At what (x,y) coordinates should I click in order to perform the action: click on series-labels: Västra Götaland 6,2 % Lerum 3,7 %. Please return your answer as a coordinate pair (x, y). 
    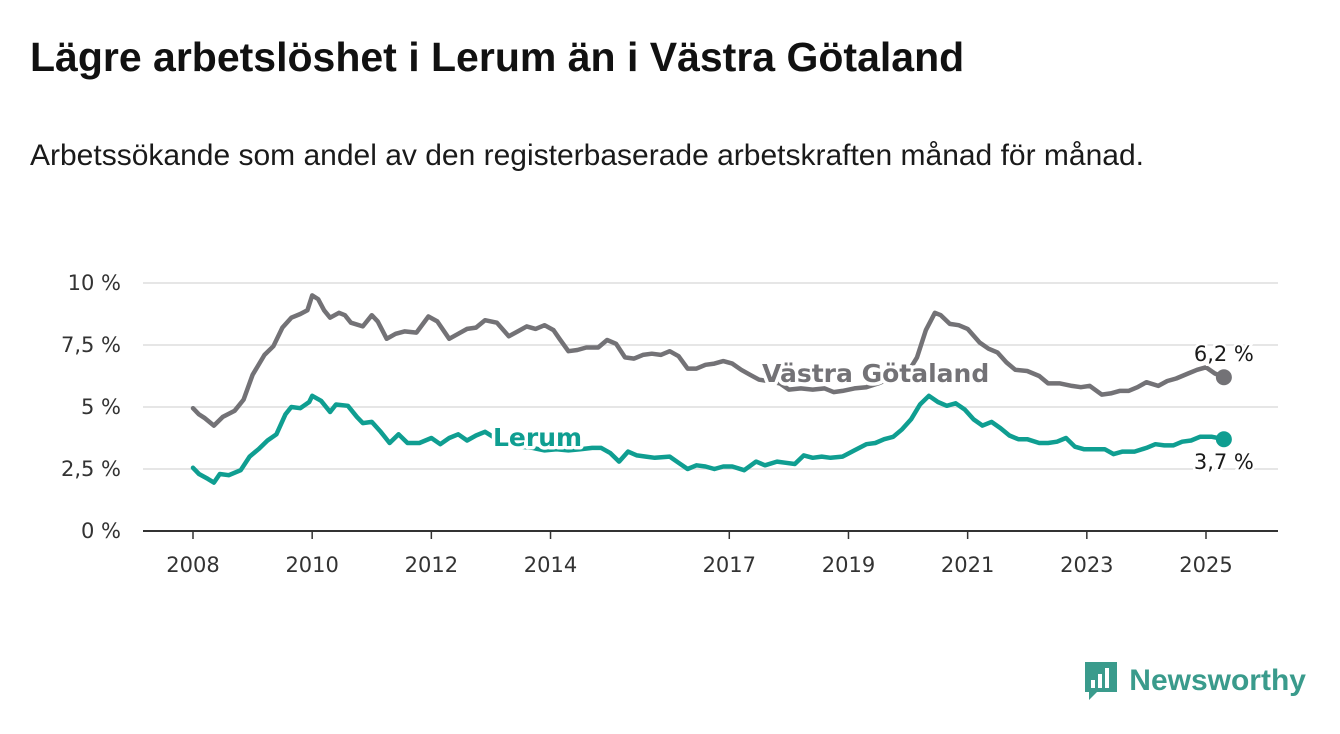
    Looking at the image, I should click on (873, 408).